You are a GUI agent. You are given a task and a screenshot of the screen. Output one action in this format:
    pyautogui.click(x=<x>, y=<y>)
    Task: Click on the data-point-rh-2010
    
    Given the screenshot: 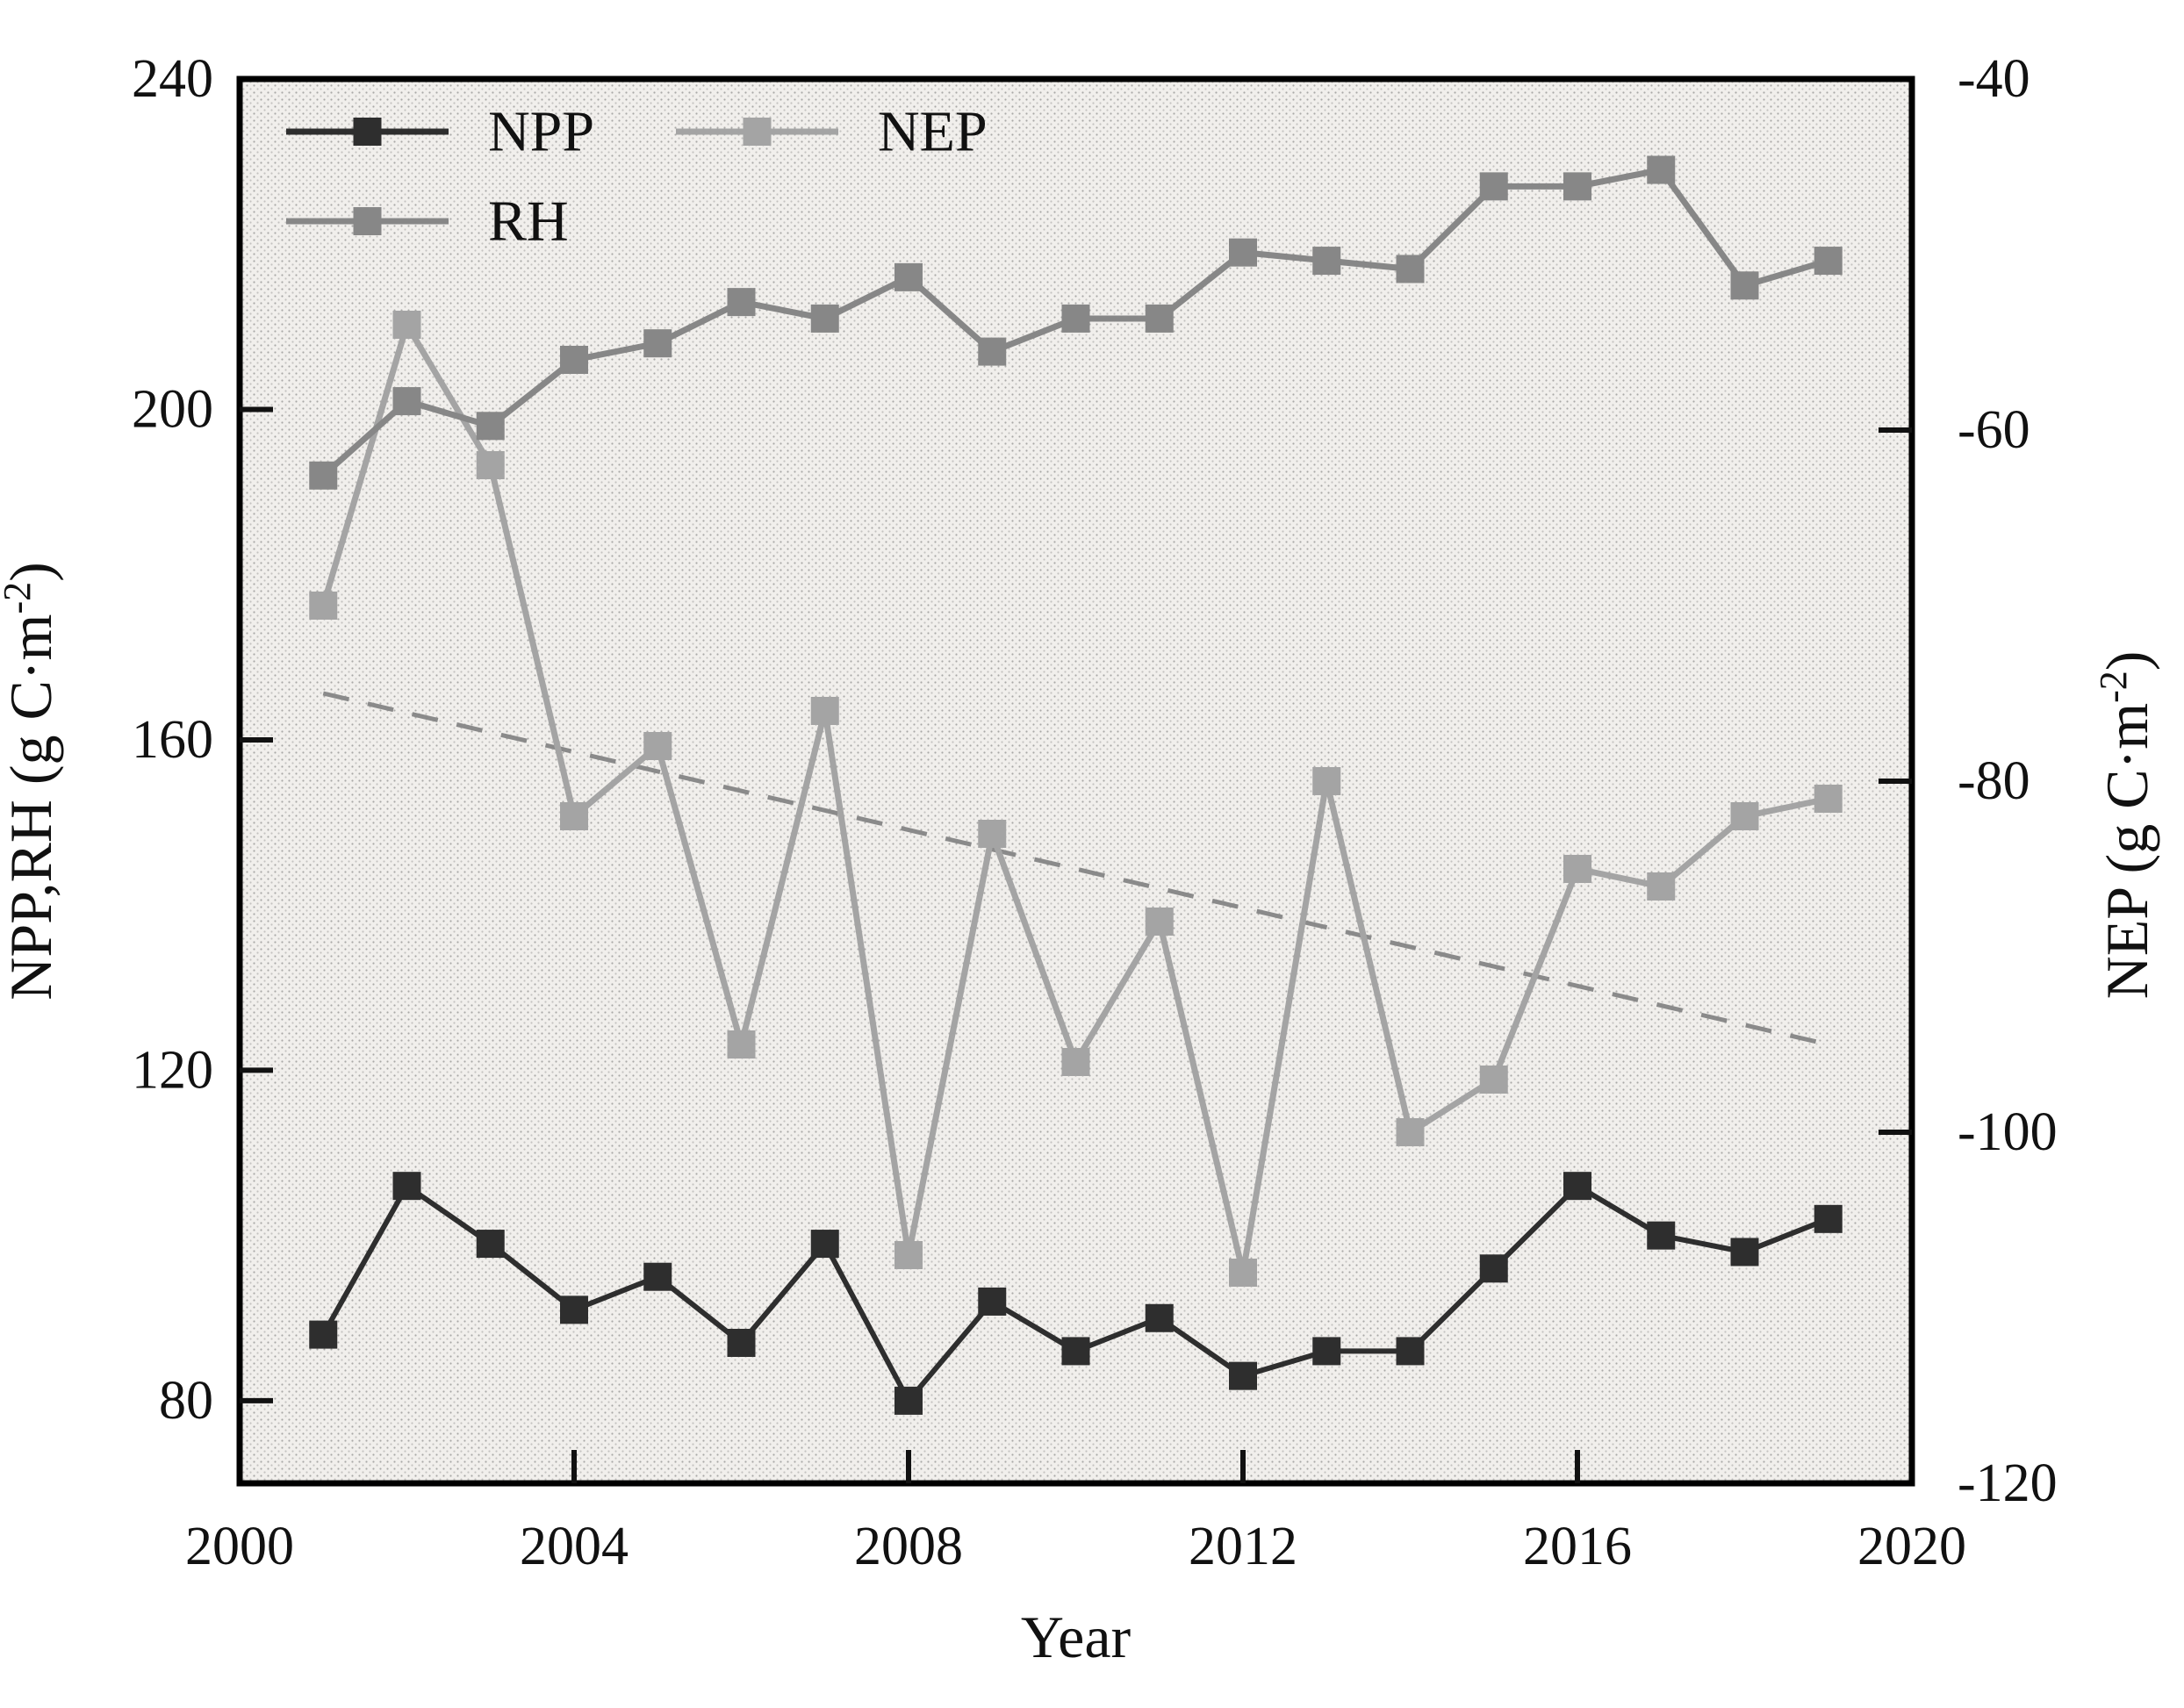 What is the action you would take?
    pyautogui.click(x=1075, y=319)
    